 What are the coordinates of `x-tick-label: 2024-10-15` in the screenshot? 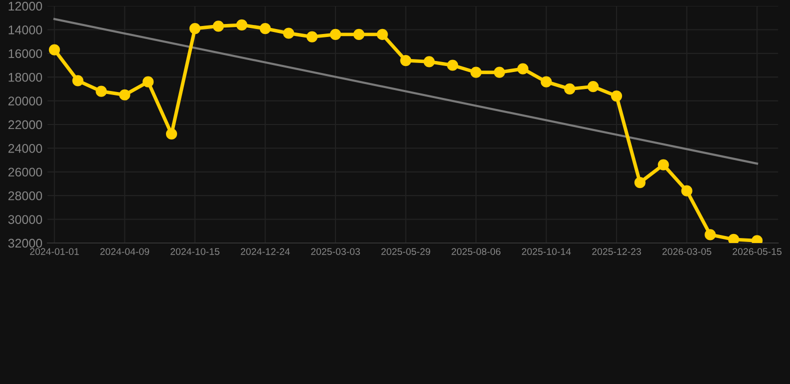 It's located at (195, 251).